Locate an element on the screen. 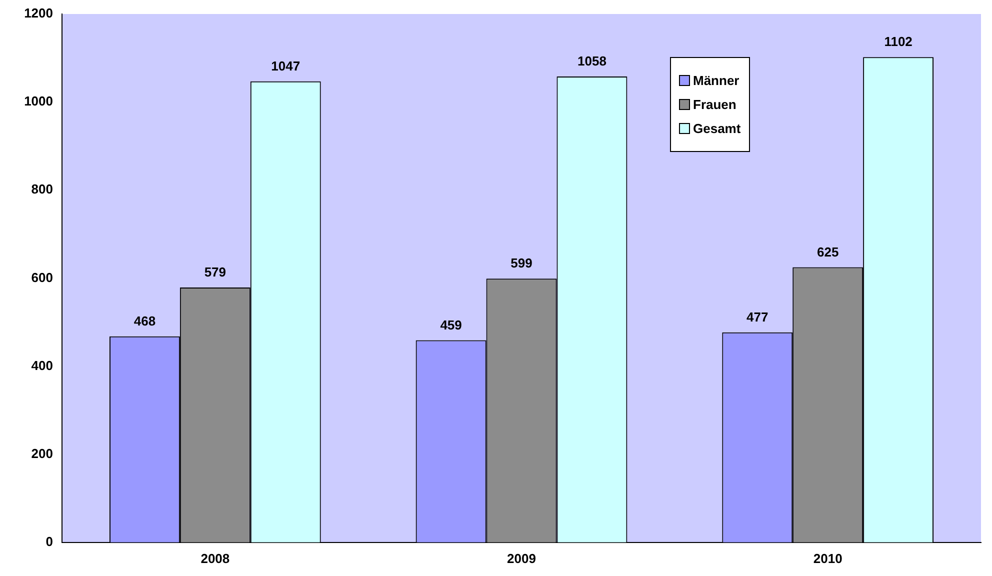  data-label: 1102 is located at coordinates (898, 42).